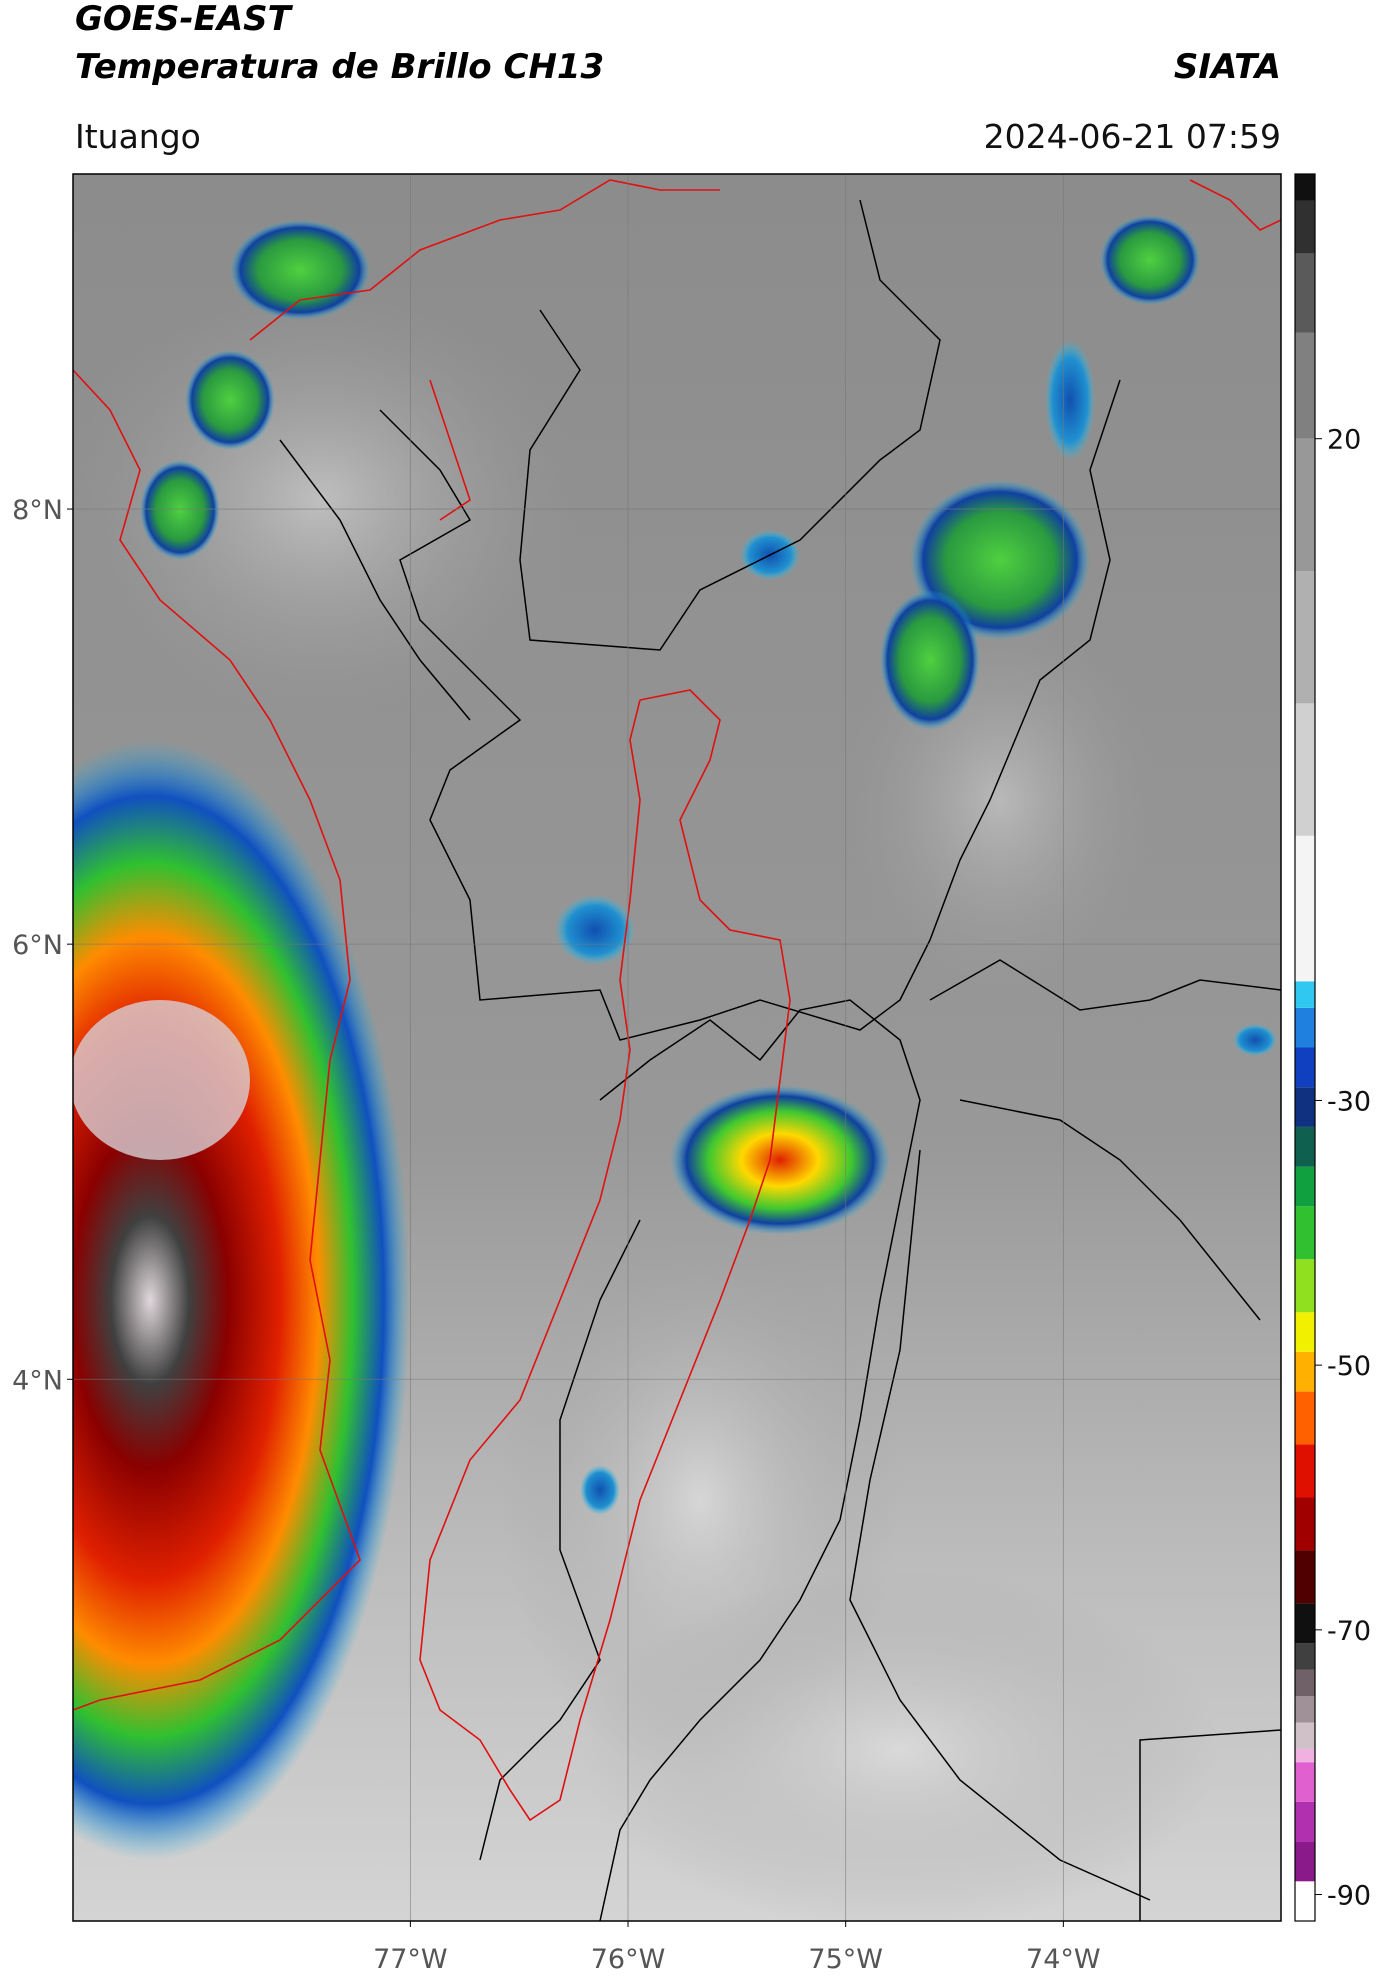  What do you see at coordinates (1349, 1631) in the screenshot?
I see `colorbar-tick-label: -70` at bounding box center [1349, 1631].